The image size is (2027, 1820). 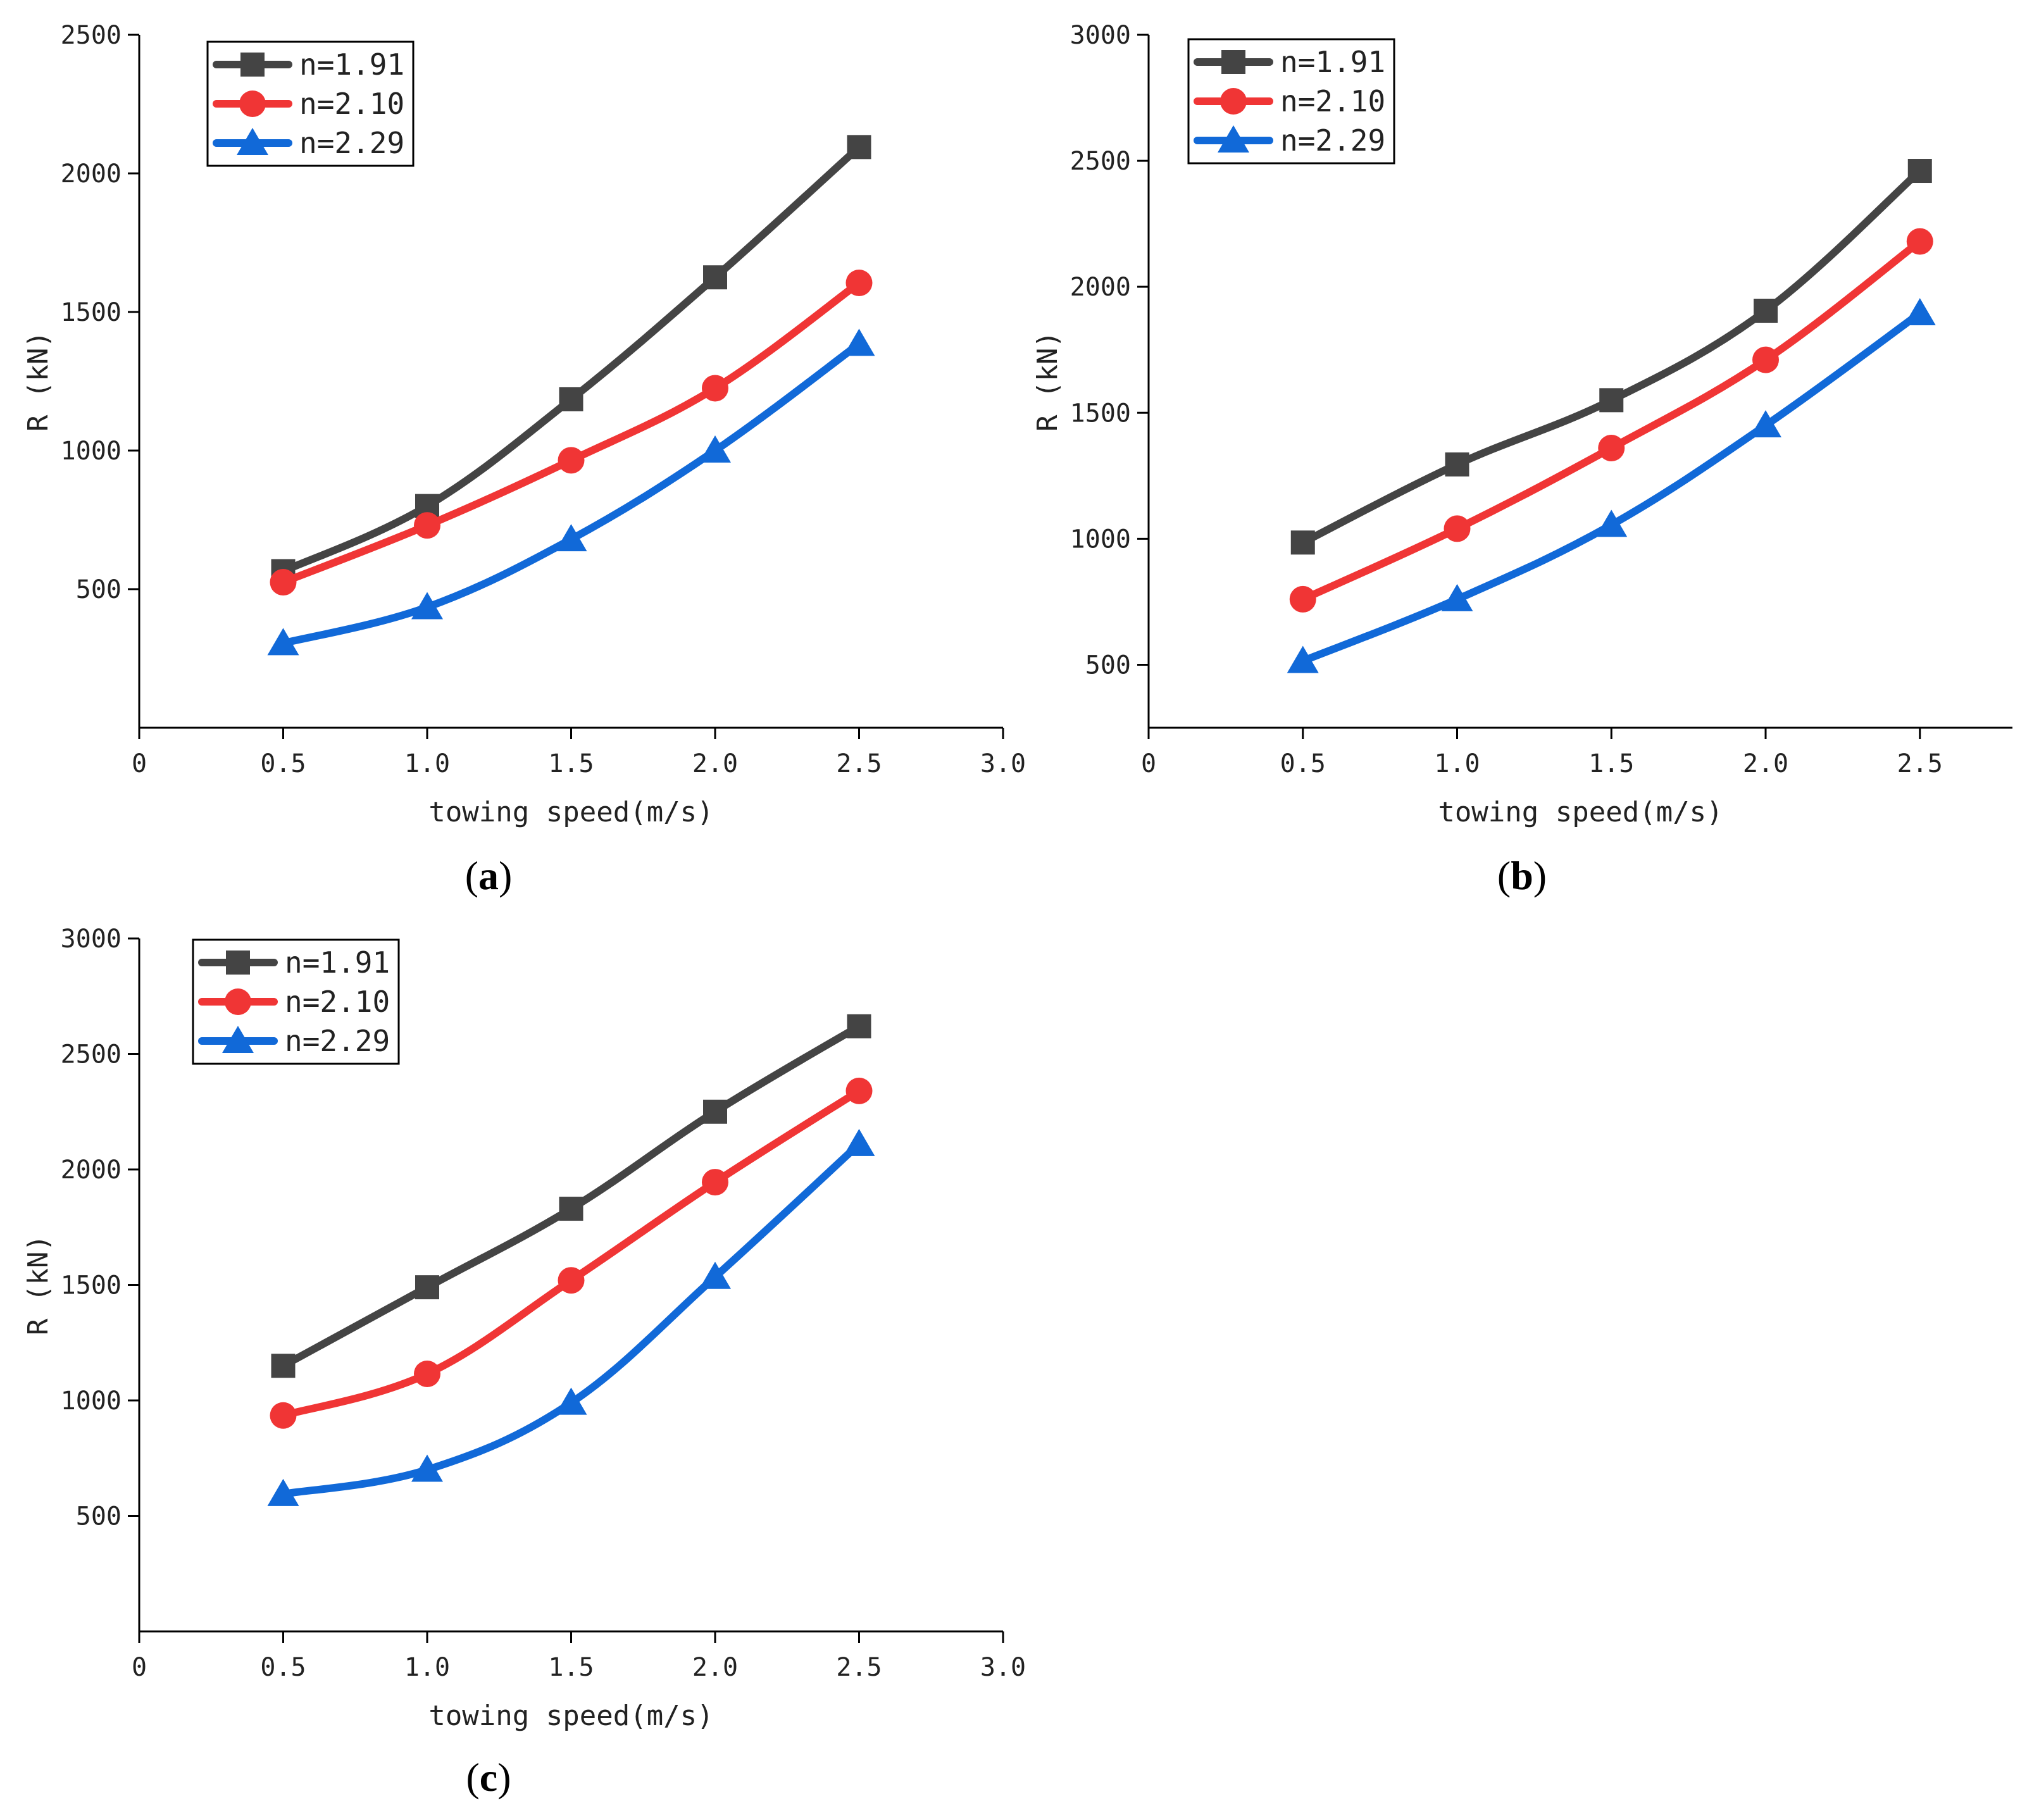 What do you see at coordinates (1522, 876) in the screenshot?
I see `panel-label: (b)` at bounding box center [1522, 876].